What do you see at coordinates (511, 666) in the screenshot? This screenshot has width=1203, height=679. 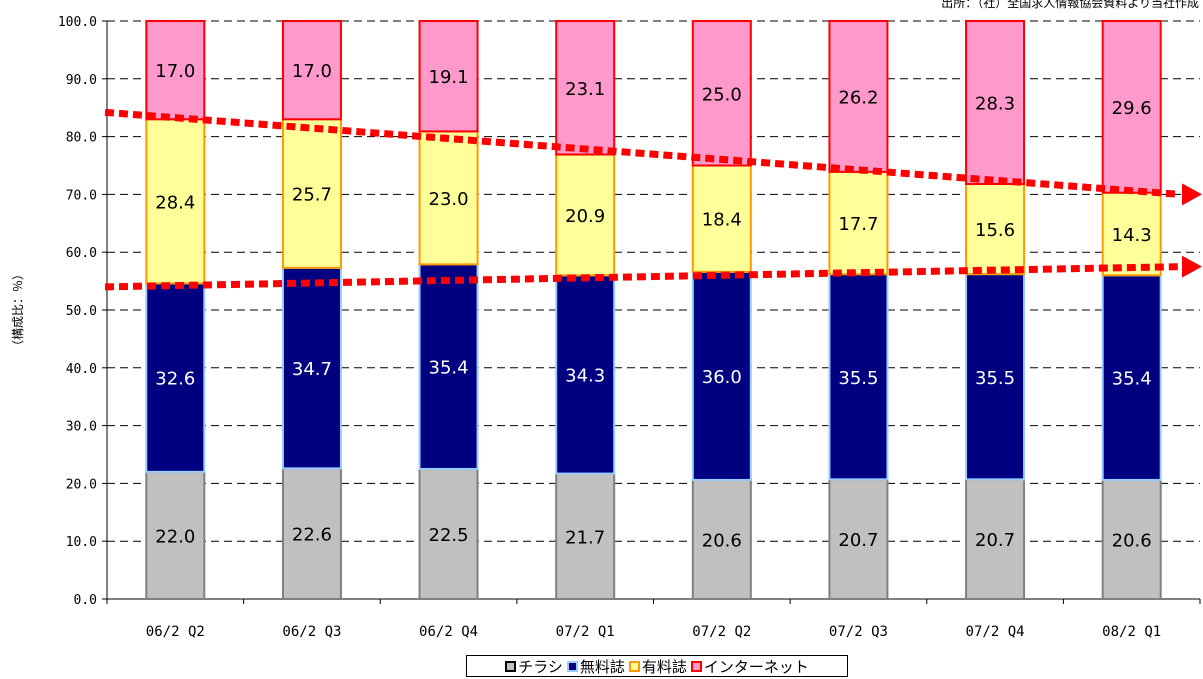 I see `legend-swatch-flyer` at bounding box center [511, 666].